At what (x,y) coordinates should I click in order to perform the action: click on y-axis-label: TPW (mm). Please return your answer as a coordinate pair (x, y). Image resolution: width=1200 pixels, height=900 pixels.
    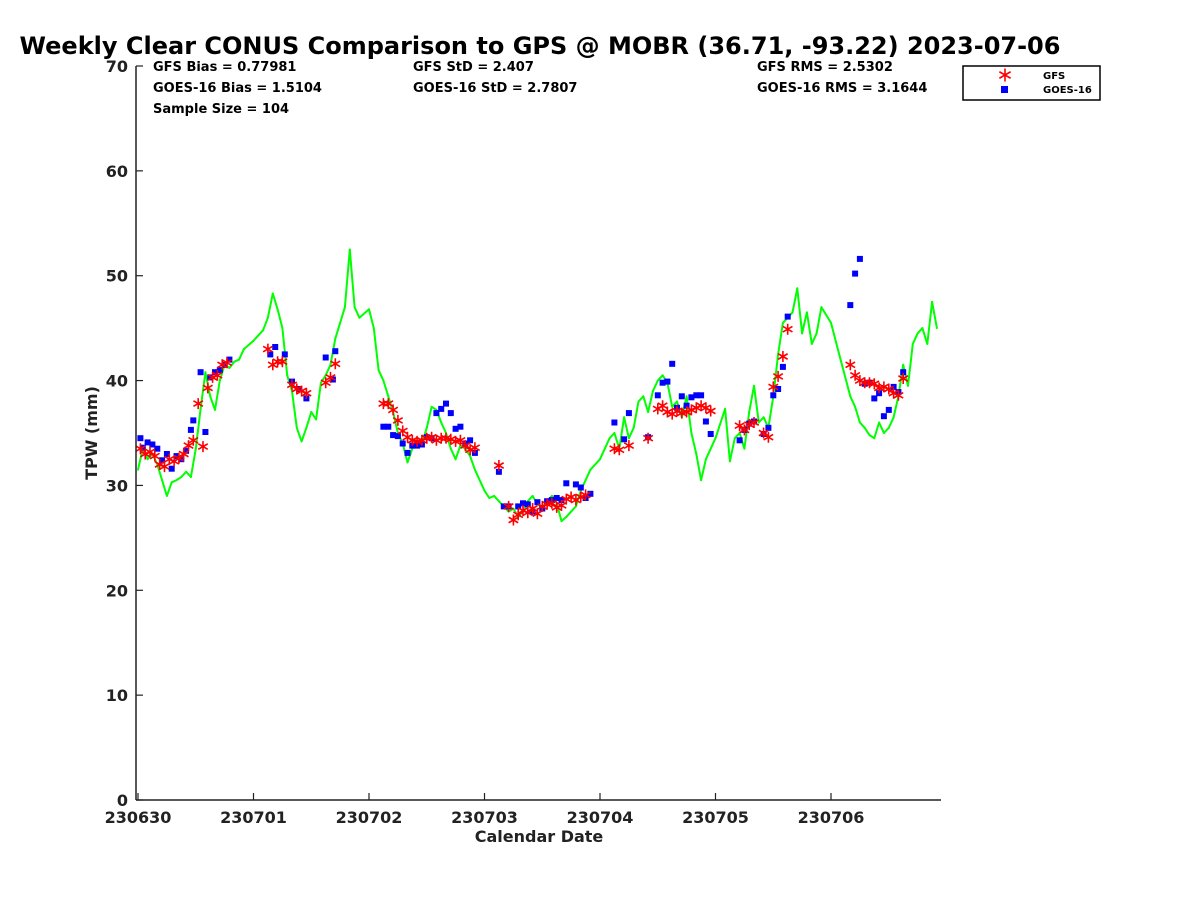
    Looking at the image, I should click on (91, 433).